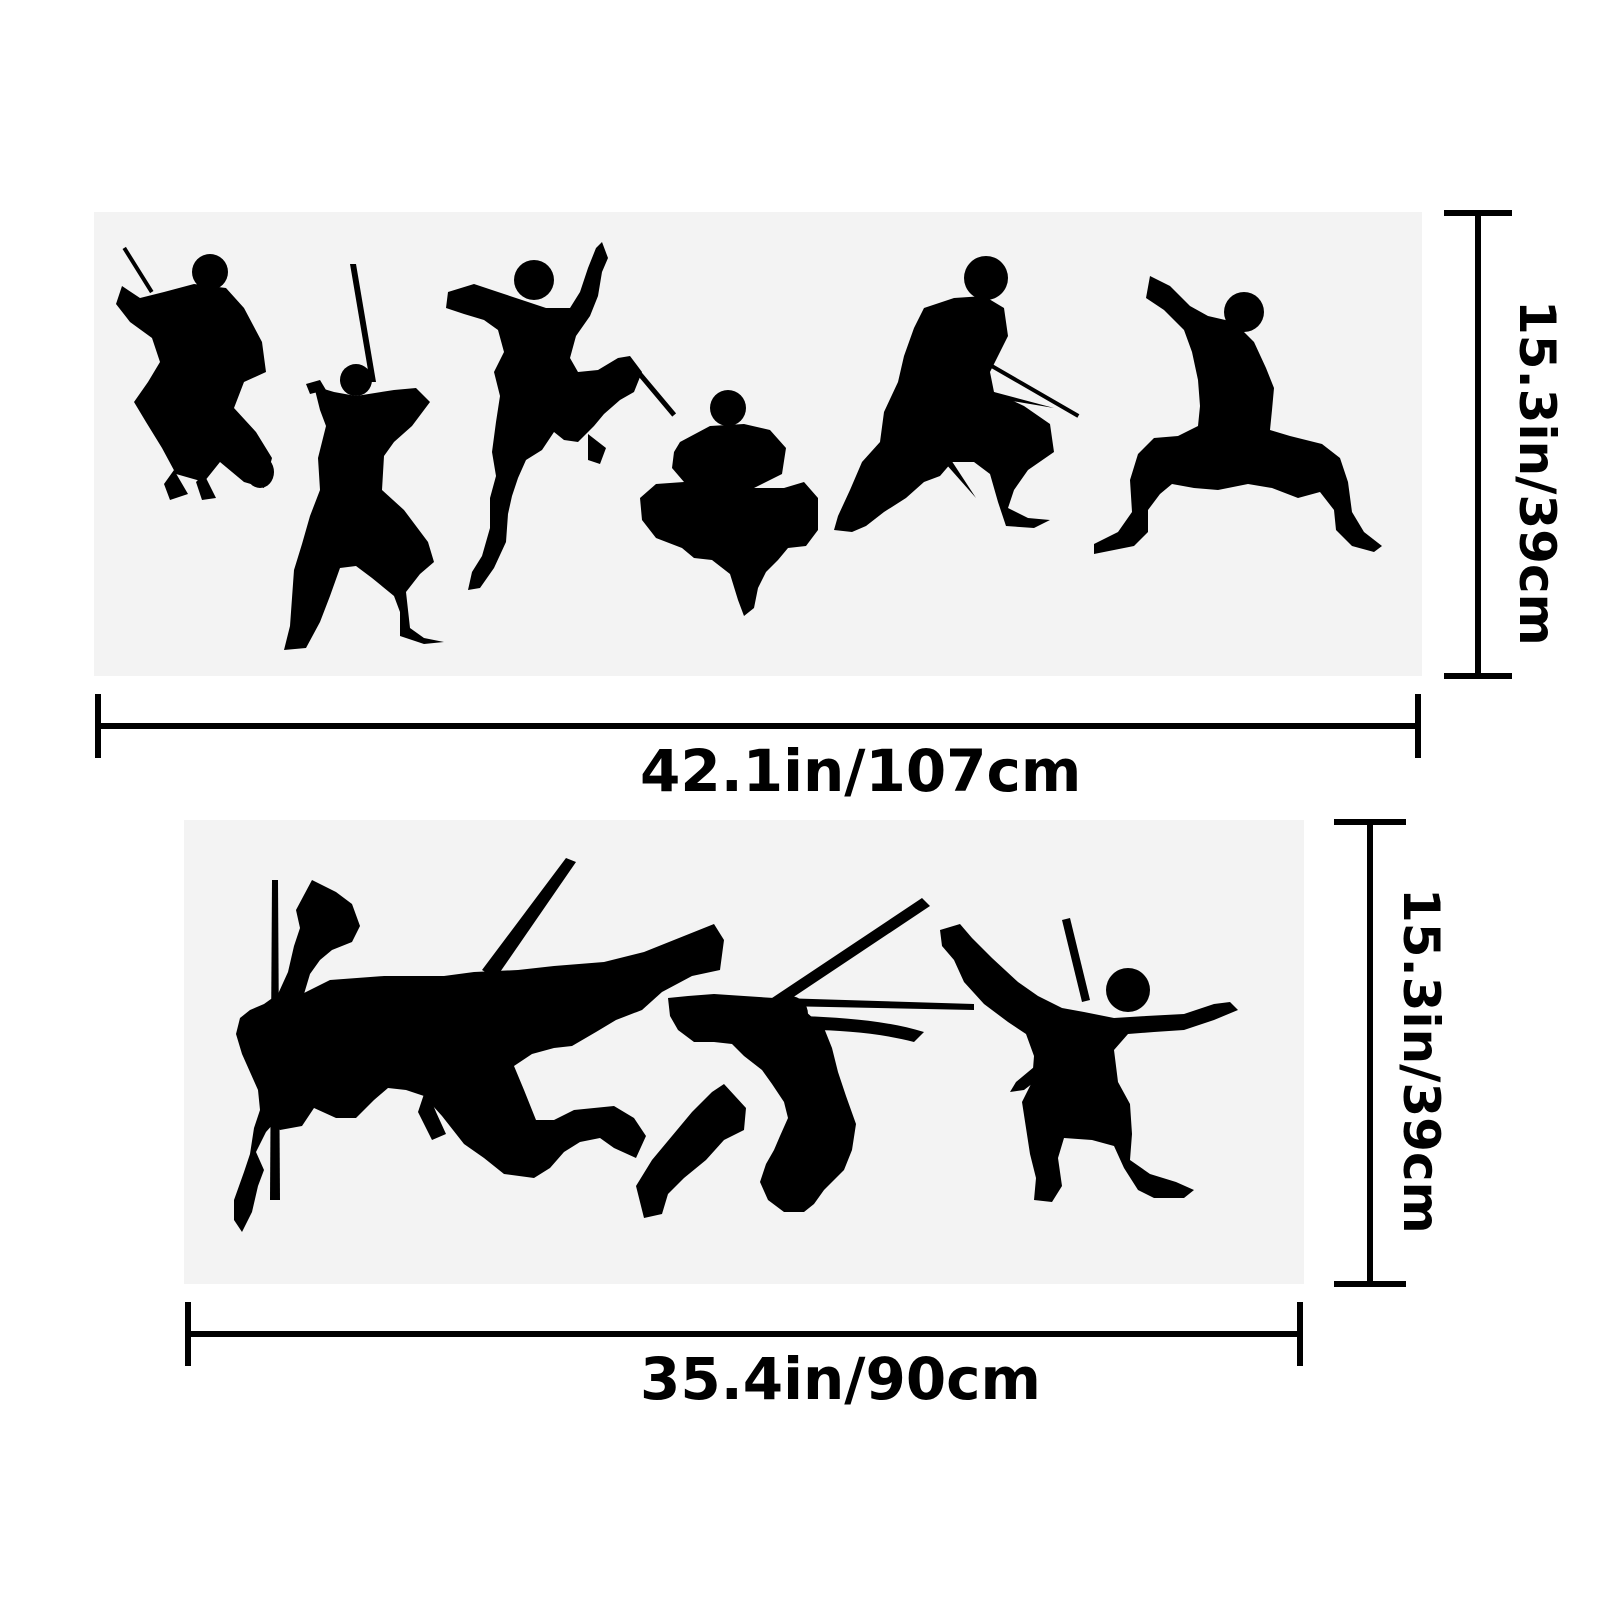 The width and height of the screenshot is (1600, 1600). Describe the element at coordinates (840, 1379) in the screenshot. I see `width-label-bottom: 35.4in/90cm` at that location.